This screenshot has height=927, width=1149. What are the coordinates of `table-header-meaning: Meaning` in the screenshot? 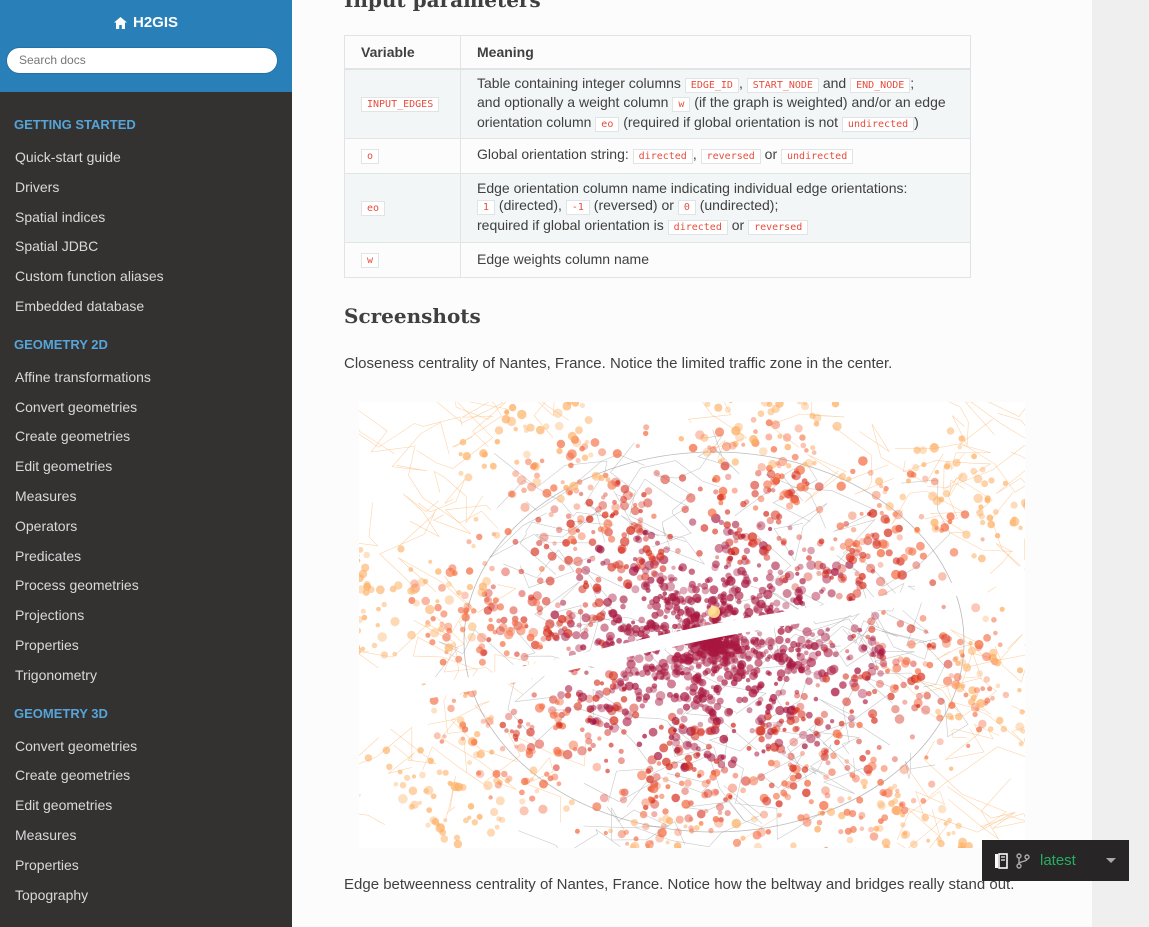 It's located at (715, 52).